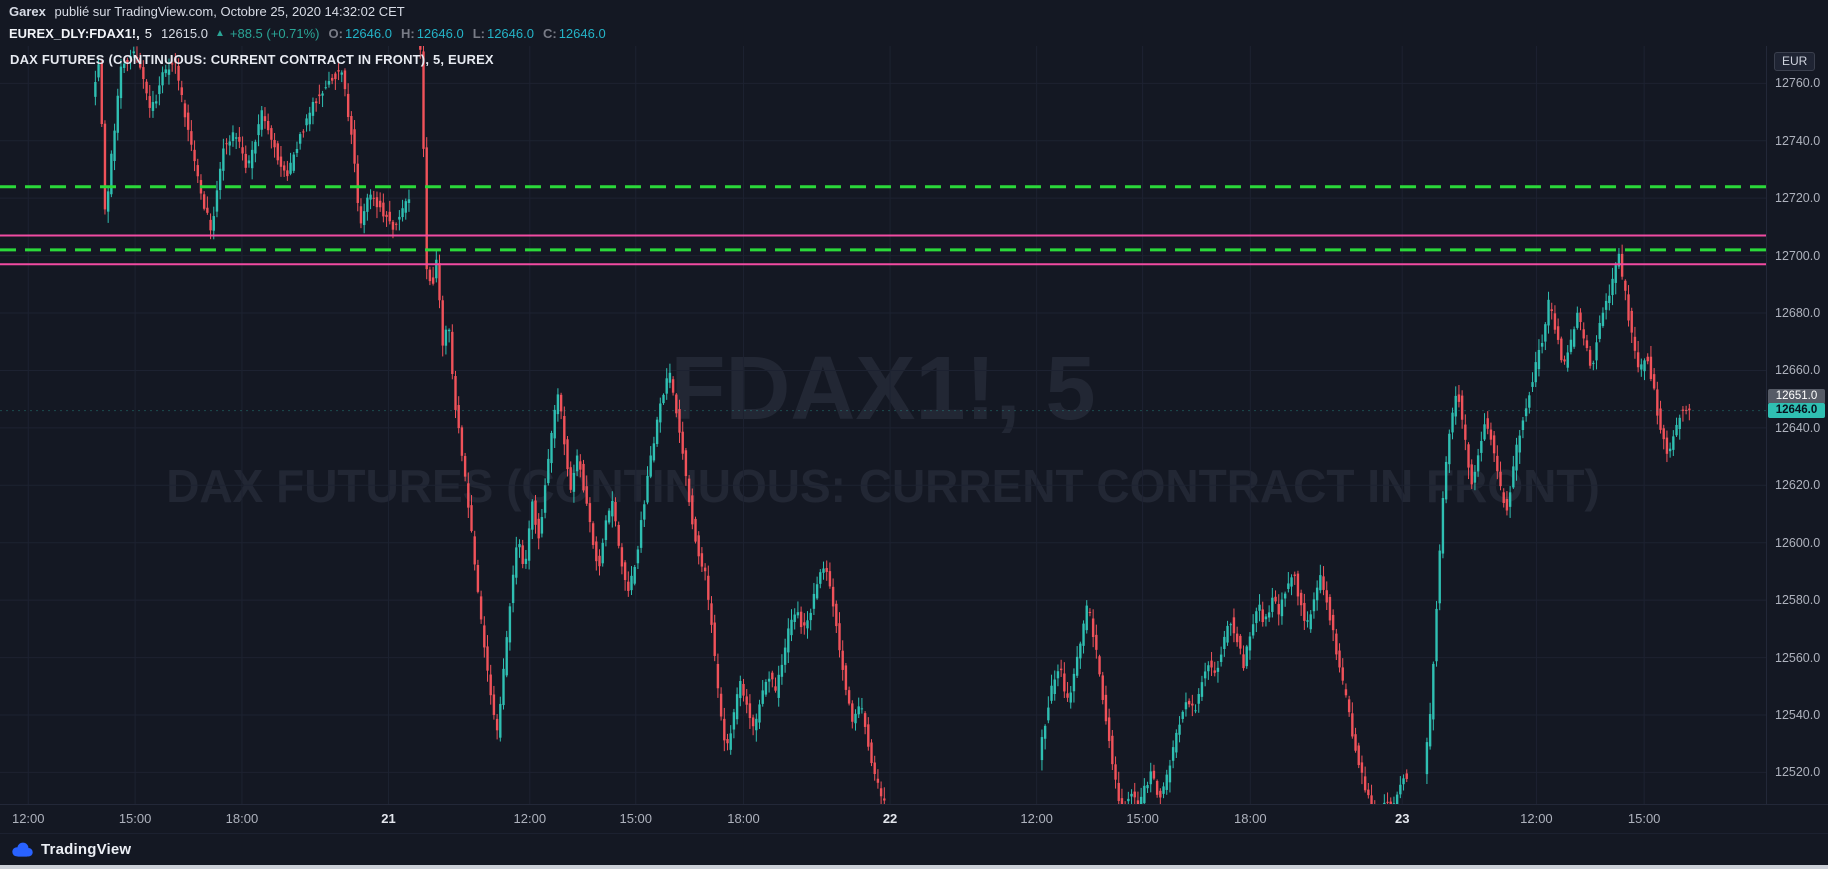 The image size is (1828, 869). I want to click on close-field: C: 12646.0, so click(574, 34).